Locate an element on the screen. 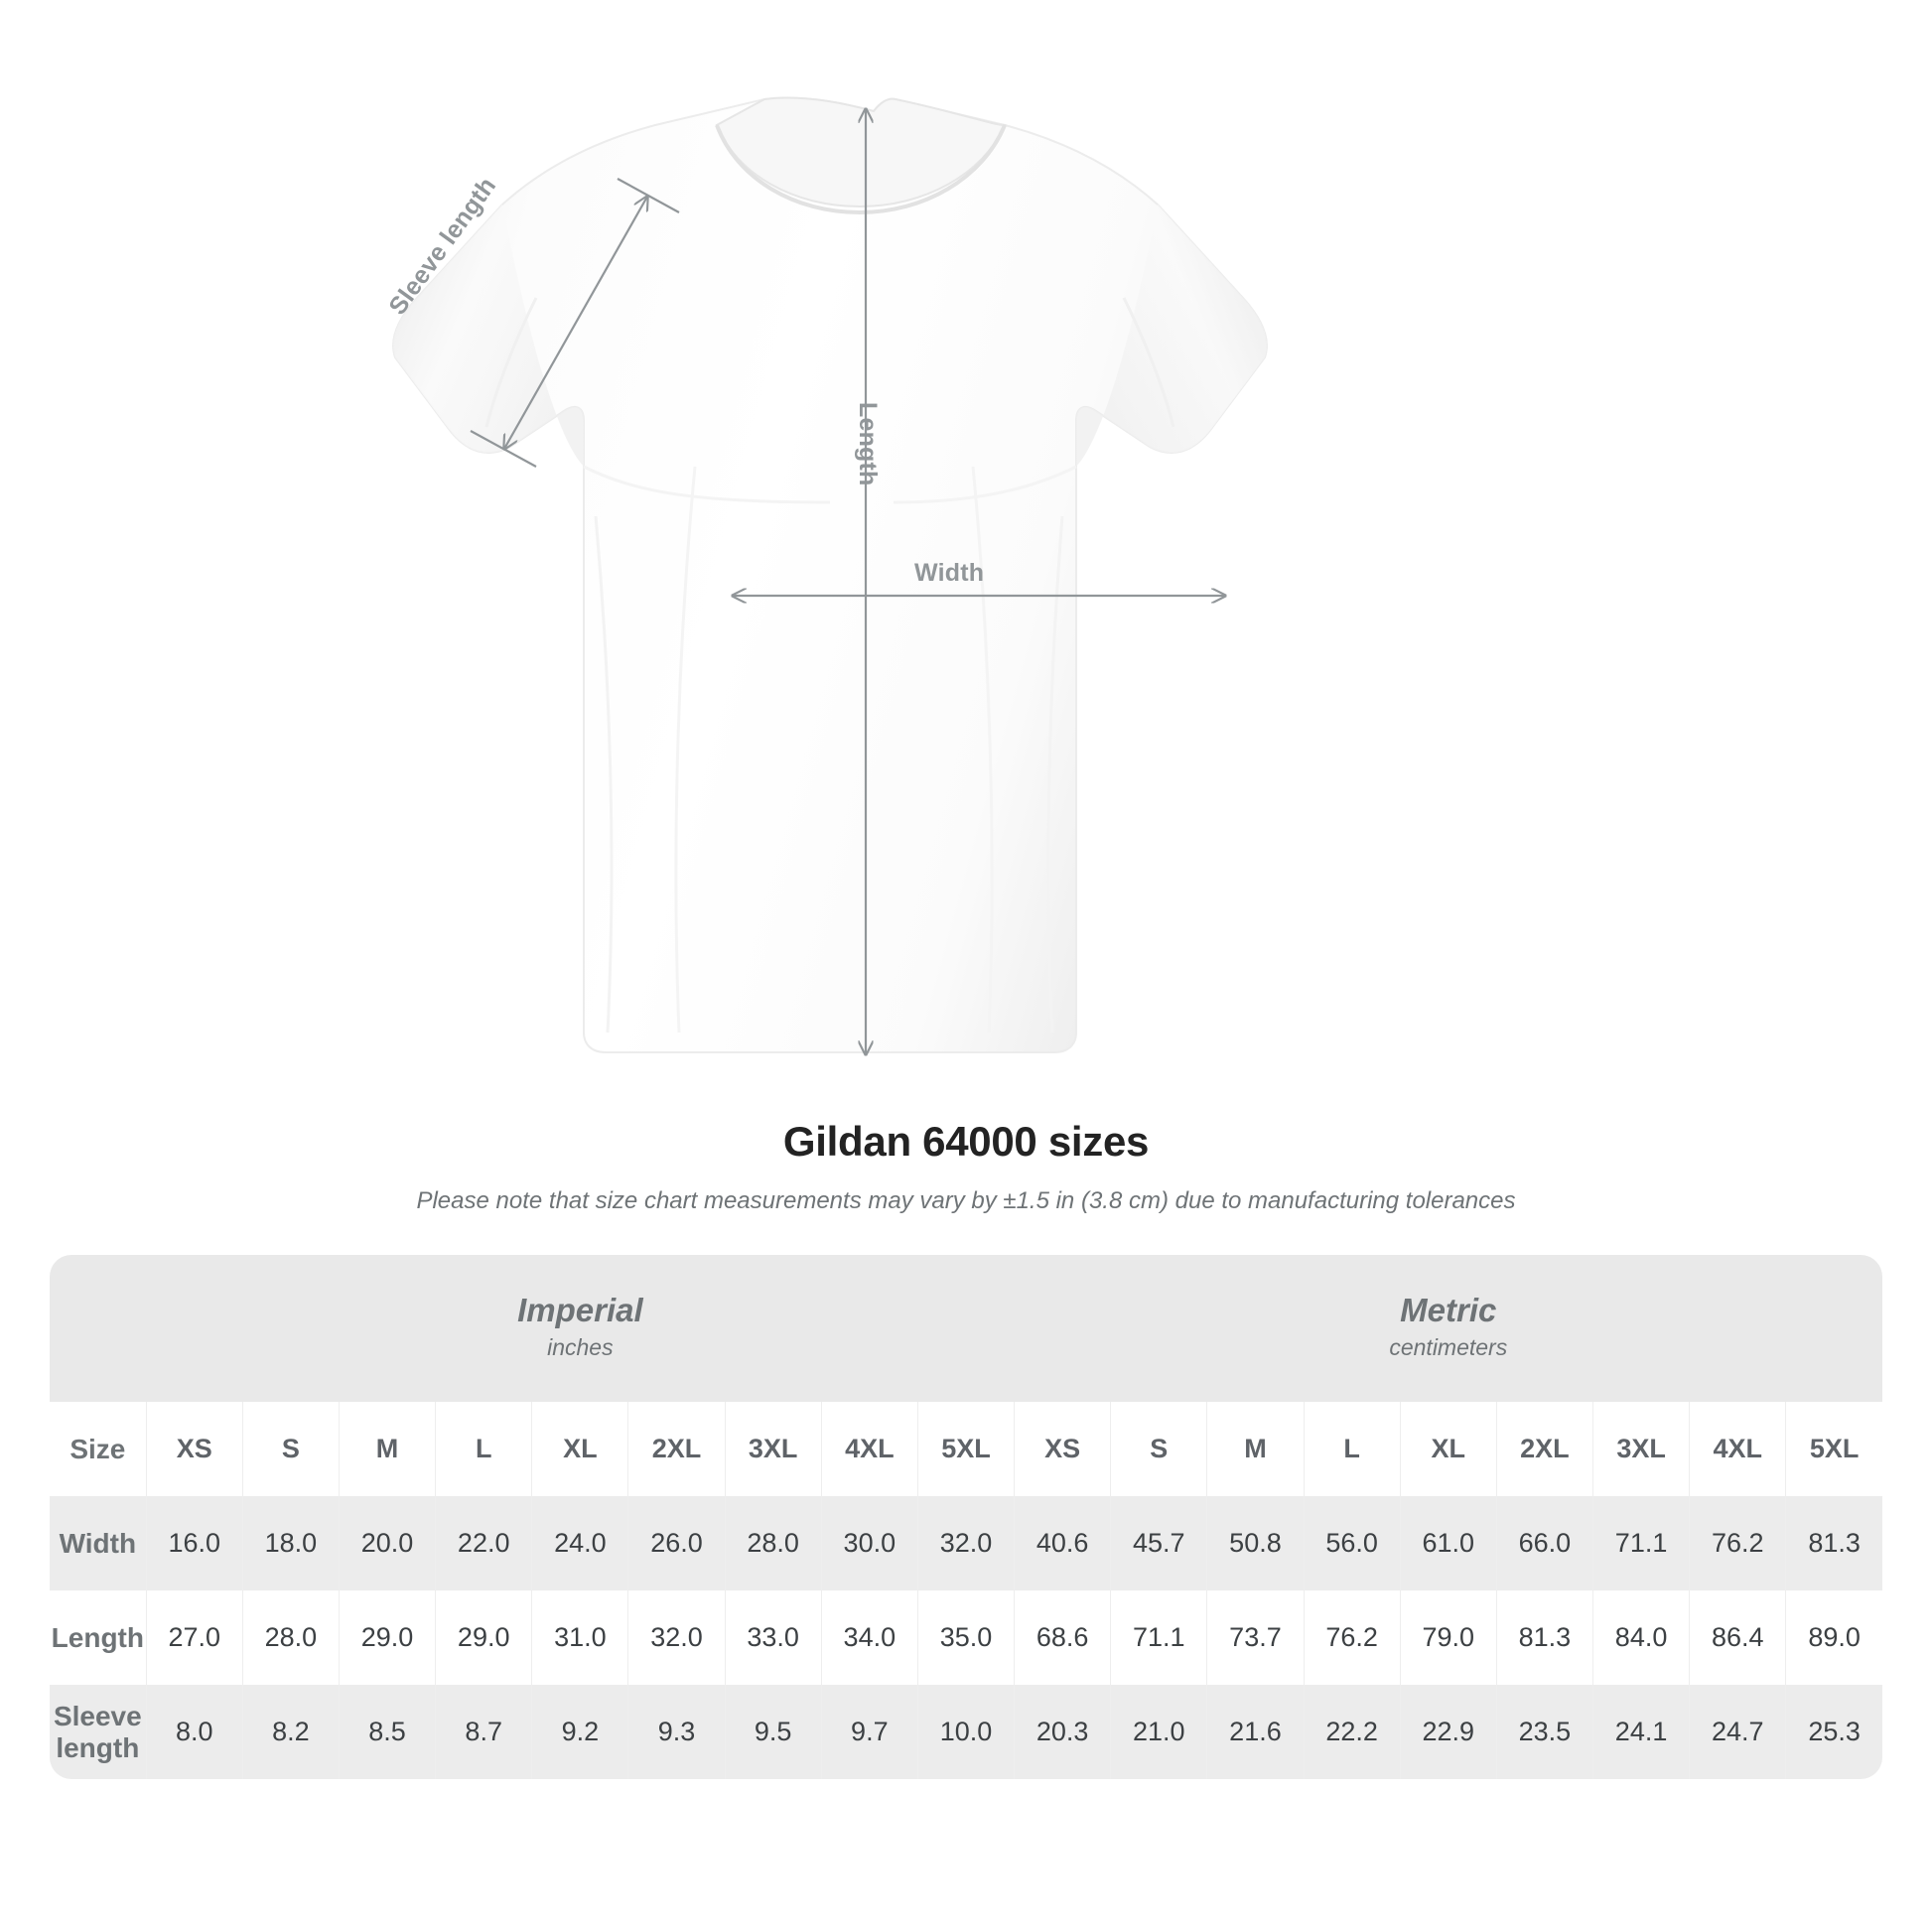 This screenshot has width=1932, height=1932. cell-width-imperial-4xl: 30.0 is located at coordinates (869, 1543).